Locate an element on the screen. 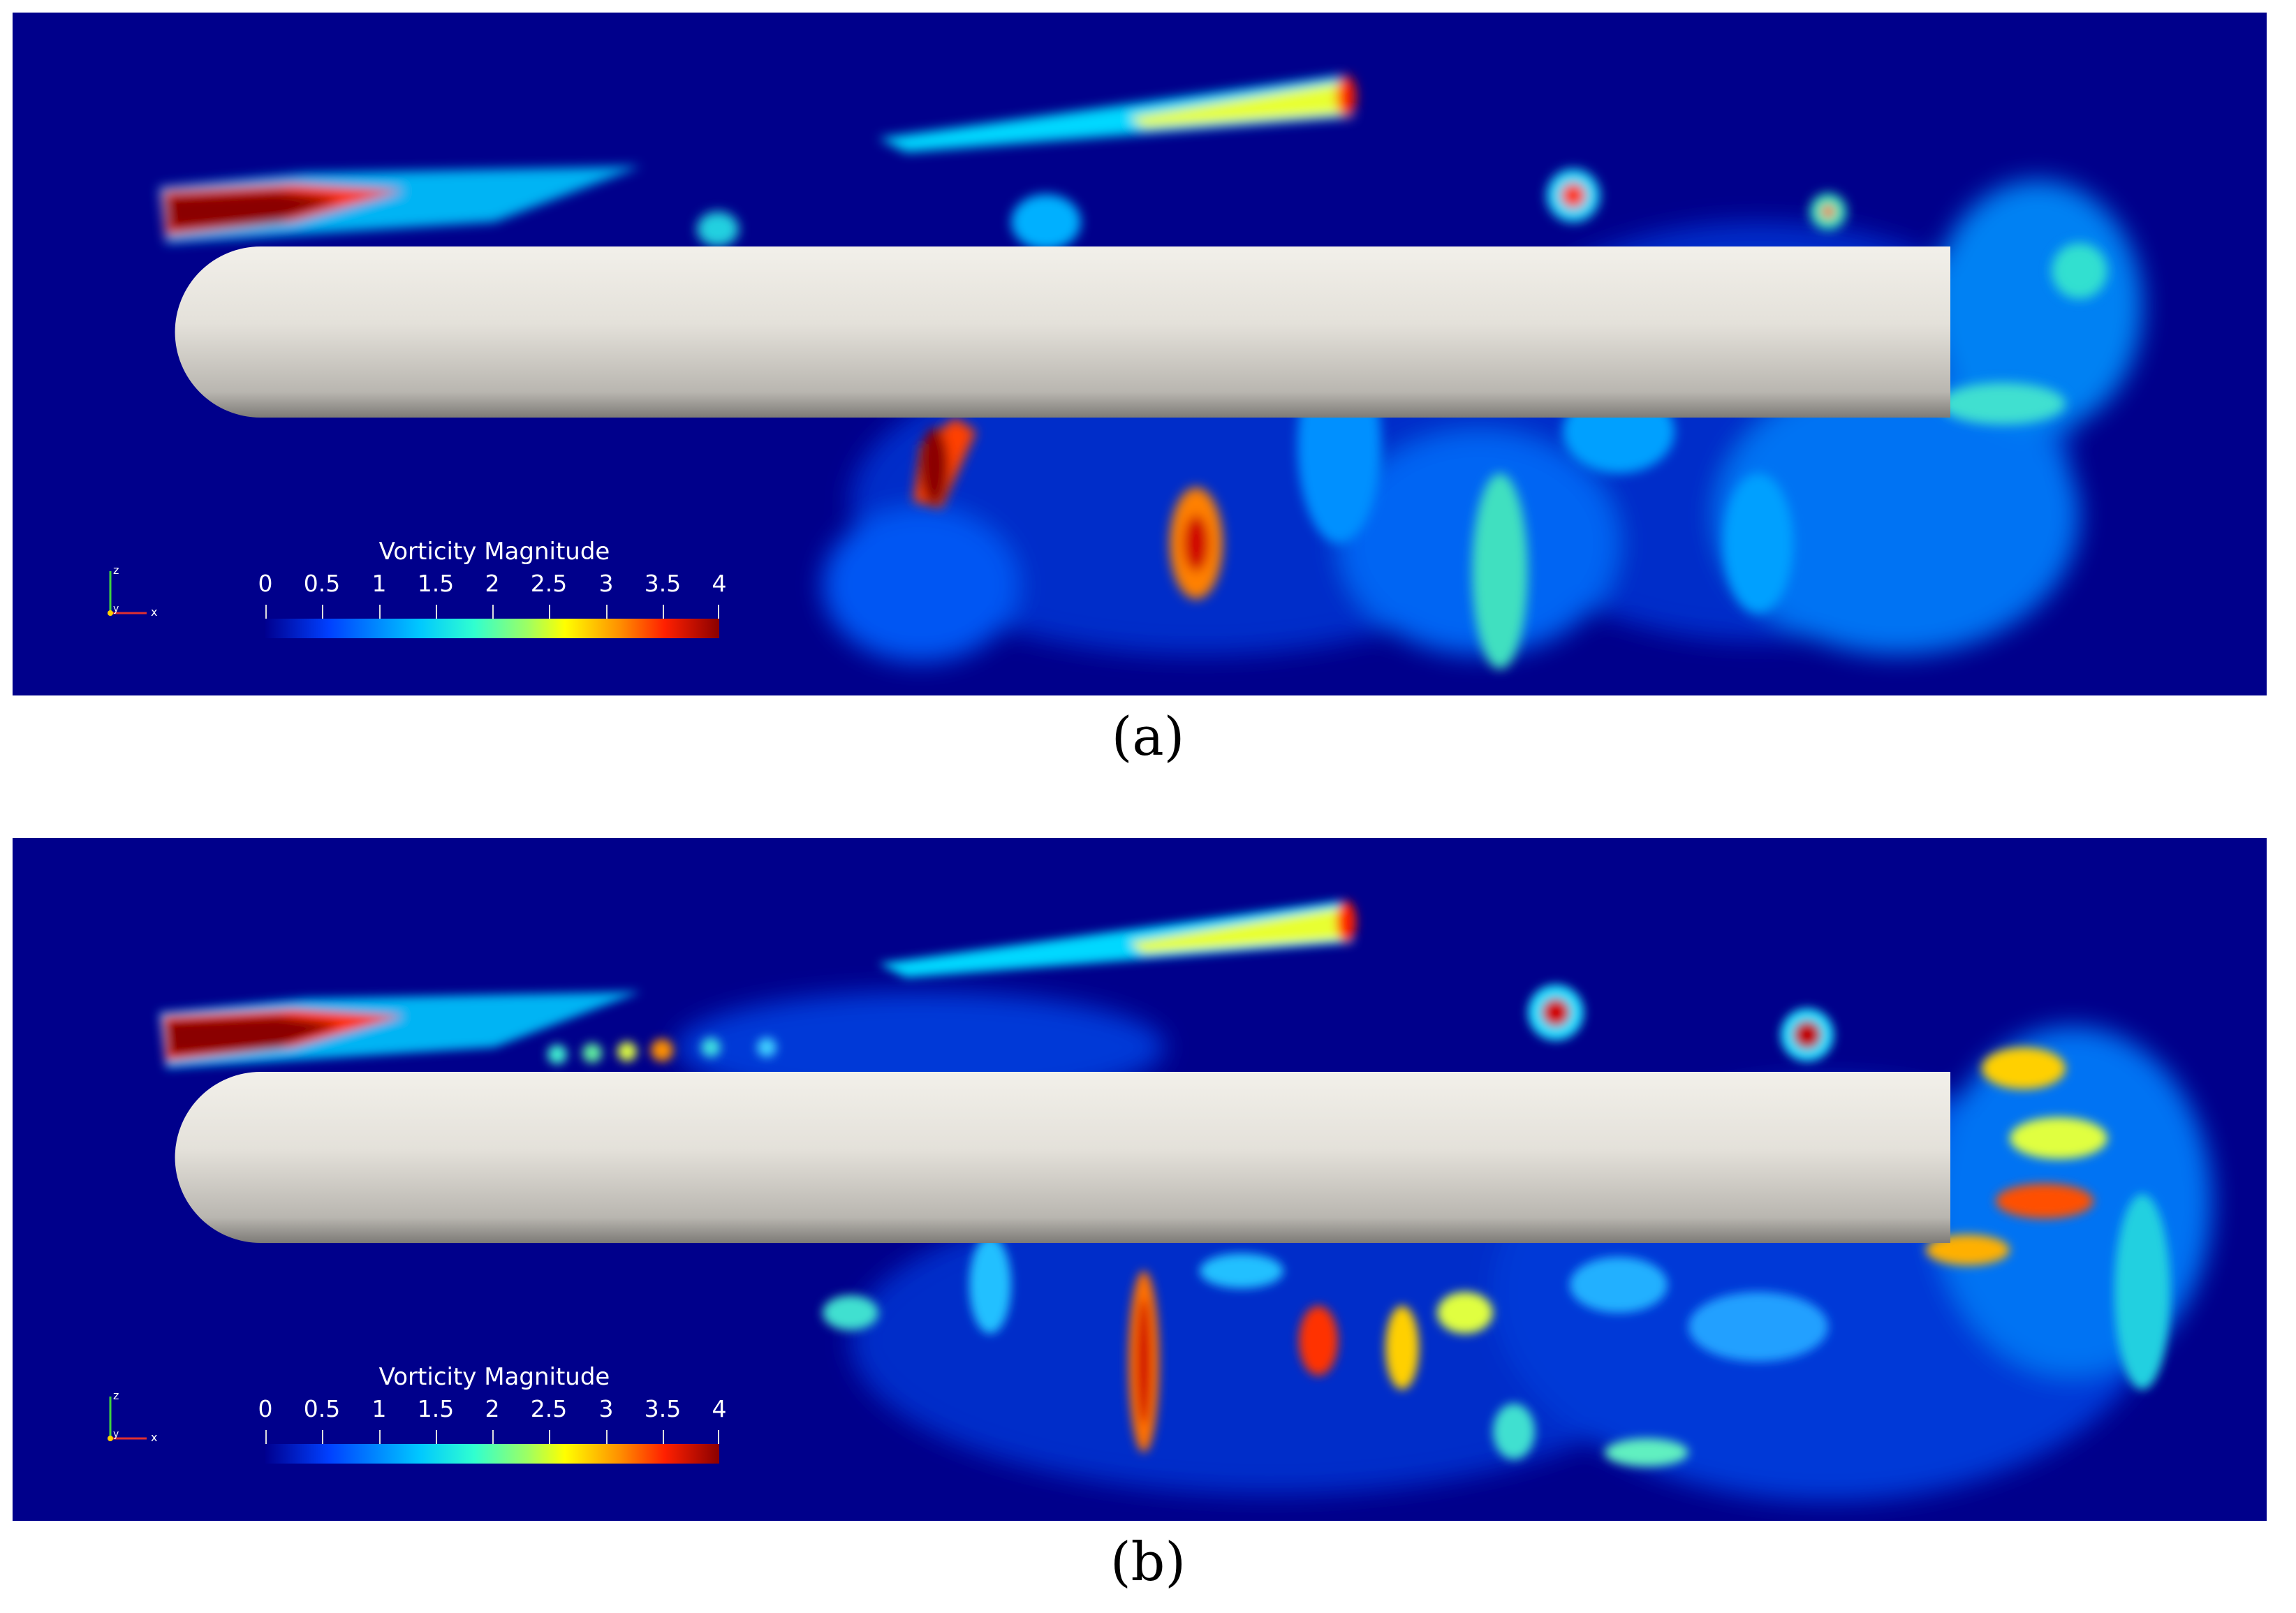 The image size is (2296, 1613). panel-a-caption: (a) is located at coordinates (1148, 736).